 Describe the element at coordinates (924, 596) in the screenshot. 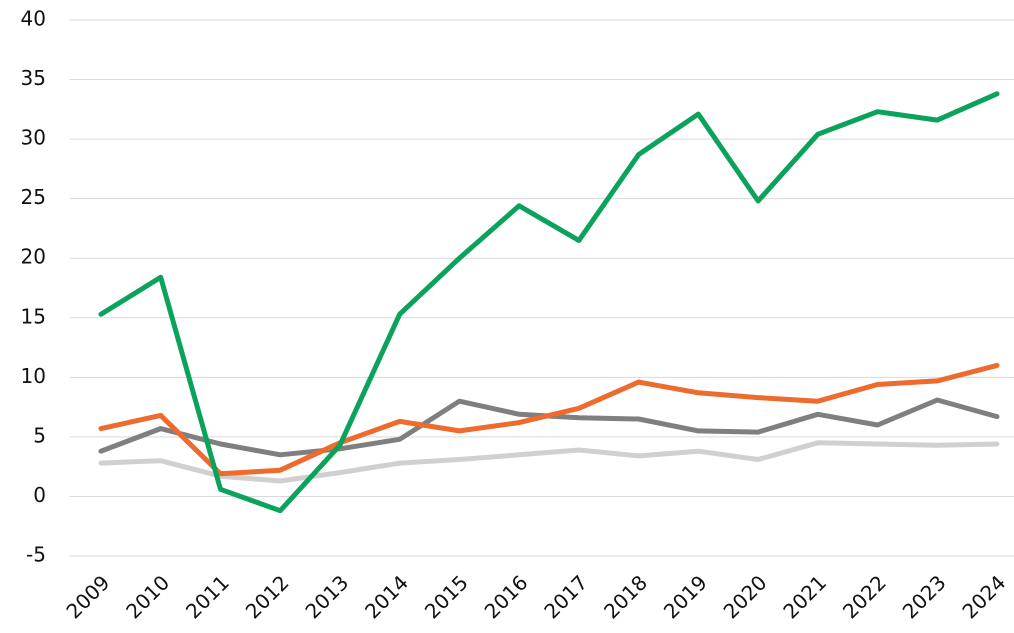

I see `x-tick-label: 2023` at that location.